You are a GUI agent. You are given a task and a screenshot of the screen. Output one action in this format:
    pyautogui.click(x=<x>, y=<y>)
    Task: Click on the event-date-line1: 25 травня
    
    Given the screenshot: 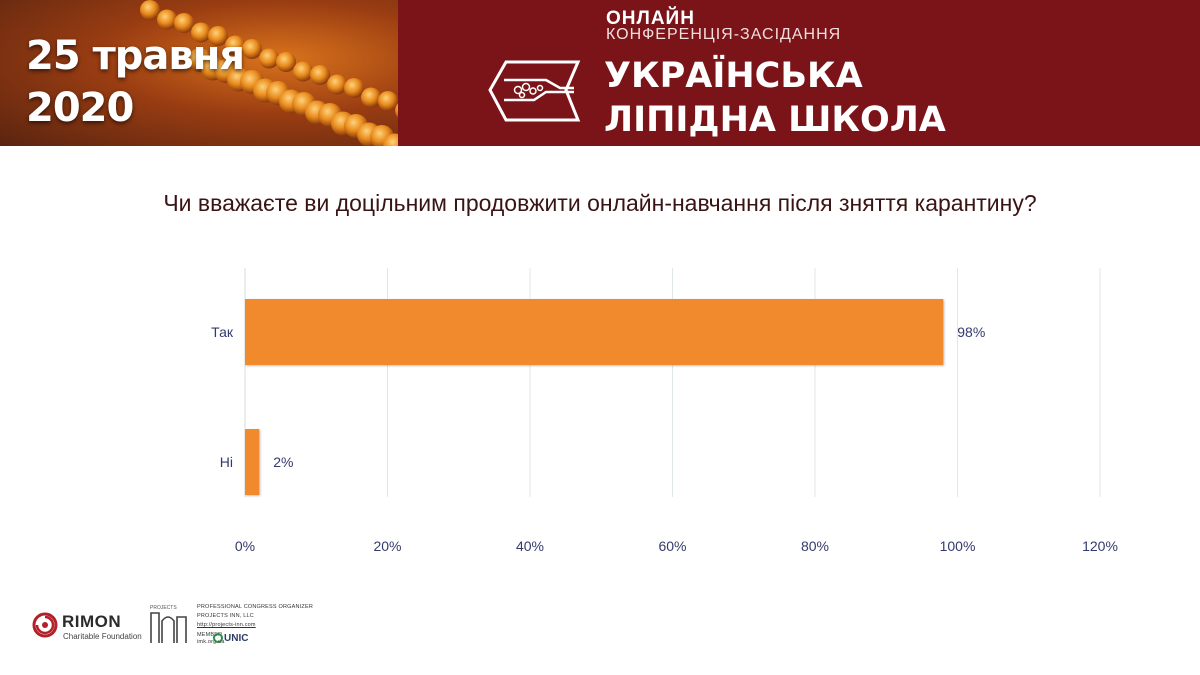 What is the action you would take?
    pyautogui.click(x=135, y=56)
    